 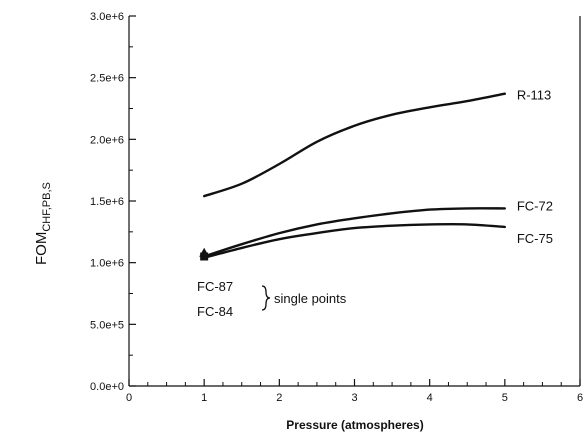 I want to click on series-label-fc-72: FC-72, so click(x=535, y=205).